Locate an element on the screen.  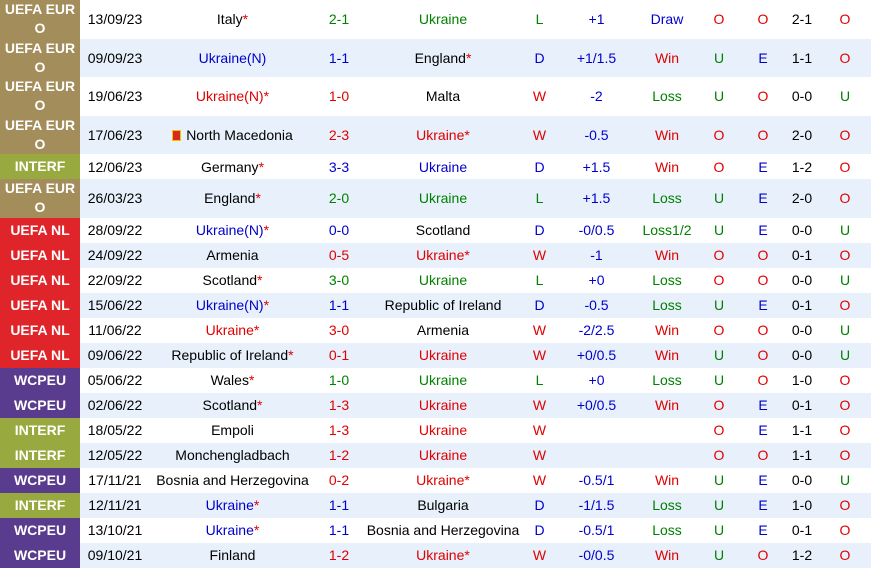
date: 17/11/21 is located at coordinates (115, 480).